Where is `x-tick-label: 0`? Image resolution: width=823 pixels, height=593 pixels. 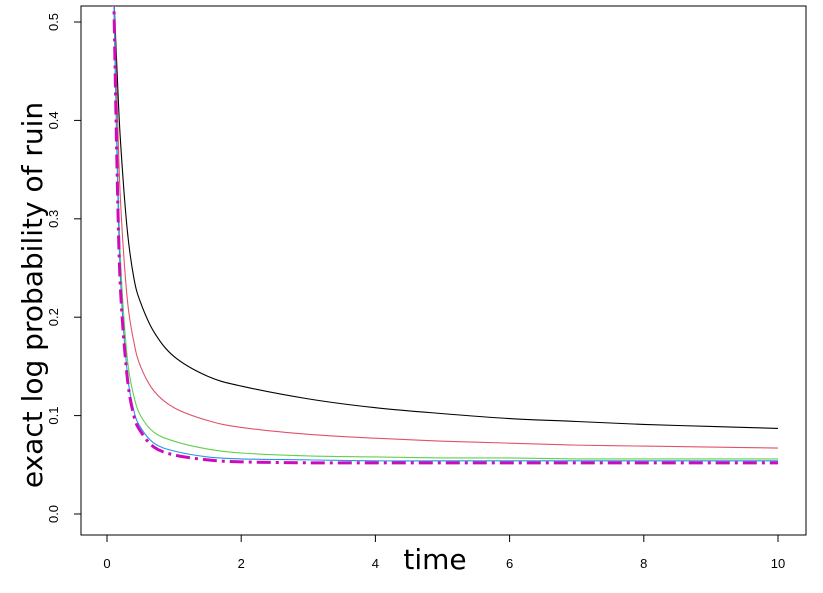
x-tick-label: 0 is located at coordinates (106, 563).